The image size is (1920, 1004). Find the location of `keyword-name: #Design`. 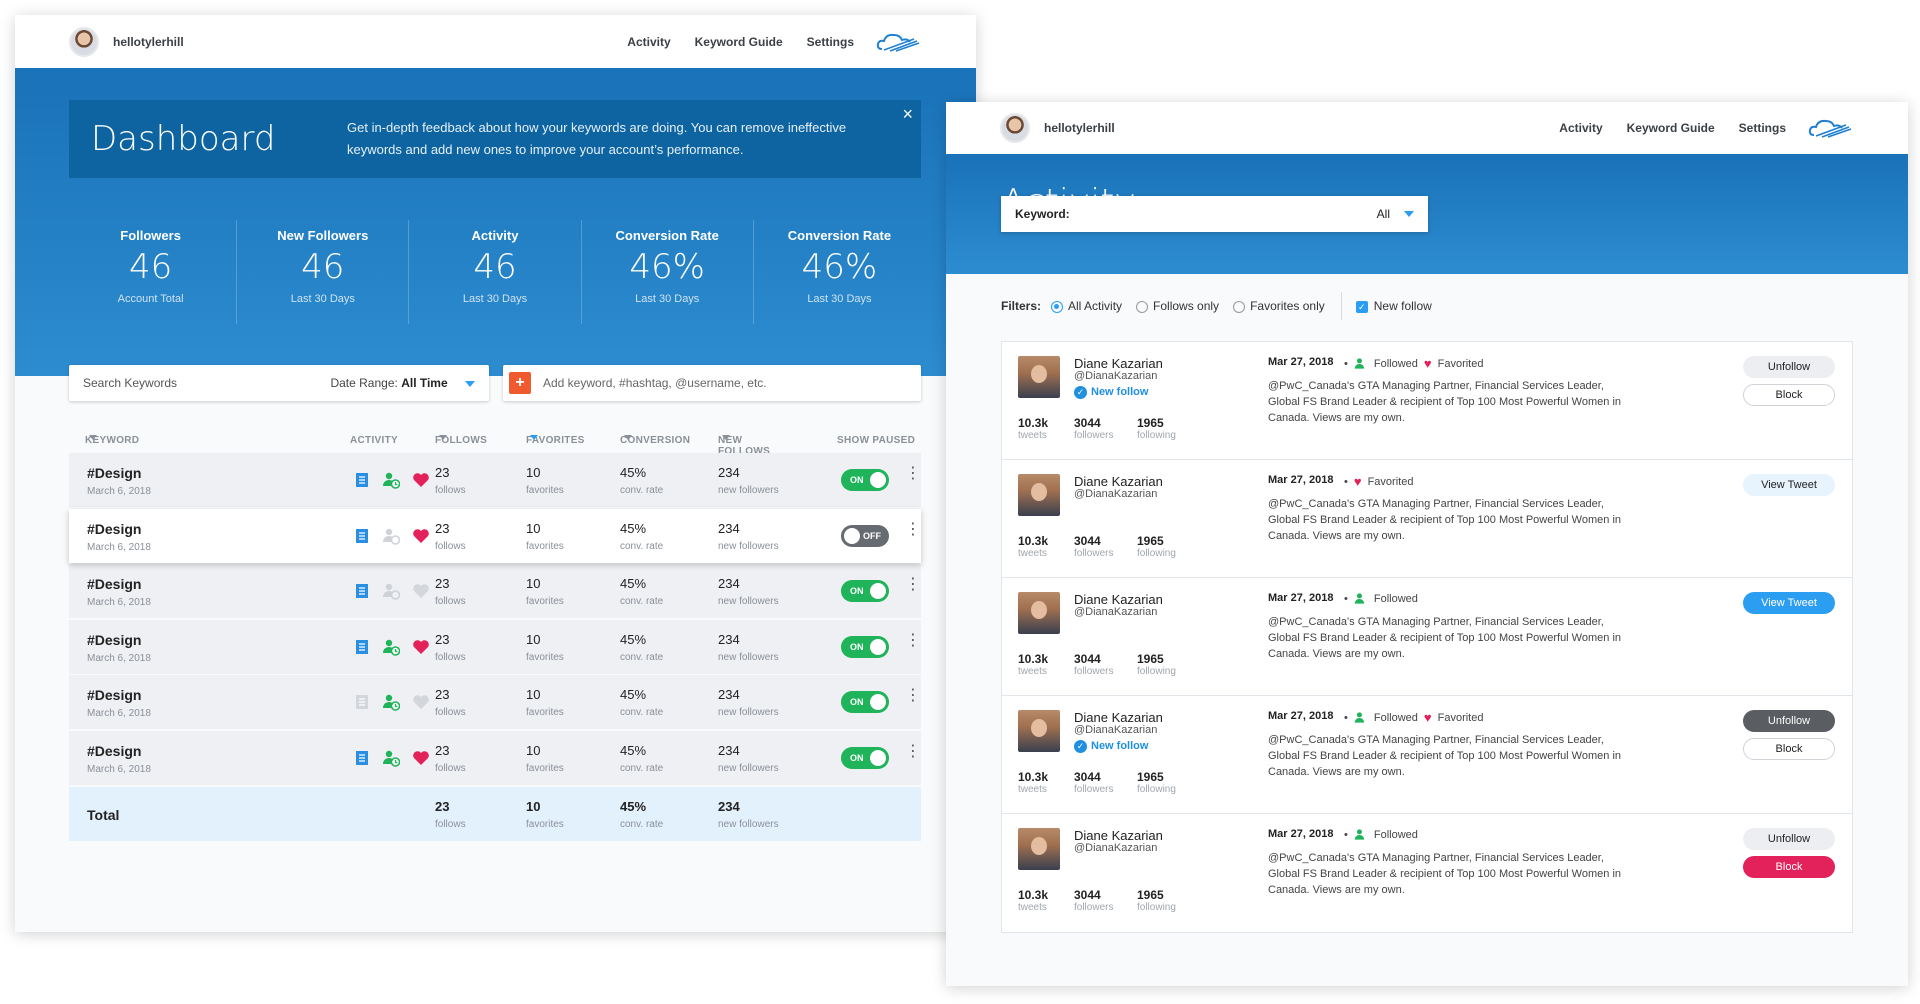

keyword-name: #Design is located at coordinates (114, 473).